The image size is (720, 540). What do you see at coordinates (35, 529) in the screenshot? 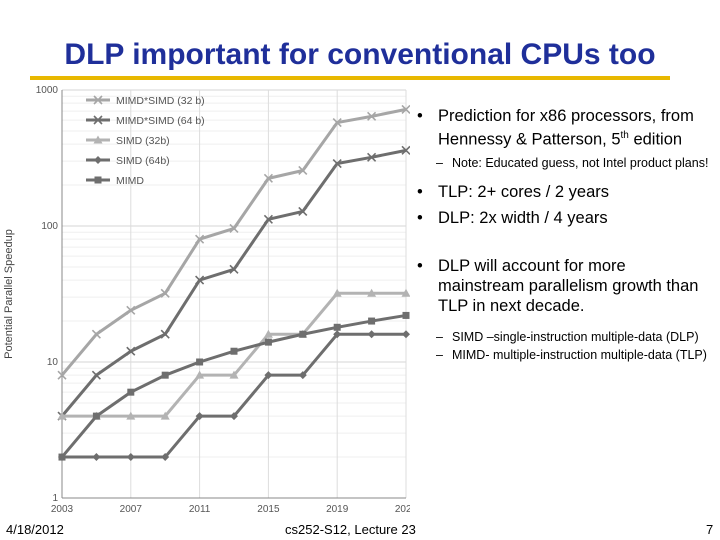
I see `footer-date: 4/18/2012` at bounding box center [35, 529].